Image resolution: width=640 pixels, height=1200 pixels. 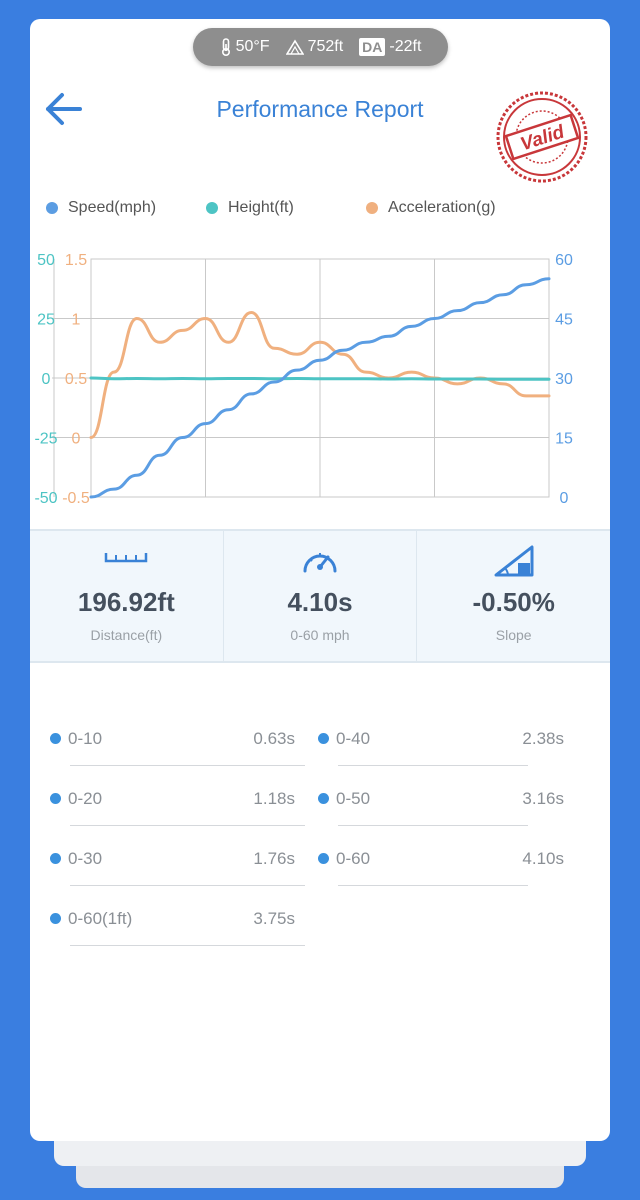 I want to click on legend-item-height: Height(ft), so click(x=250, y=208).